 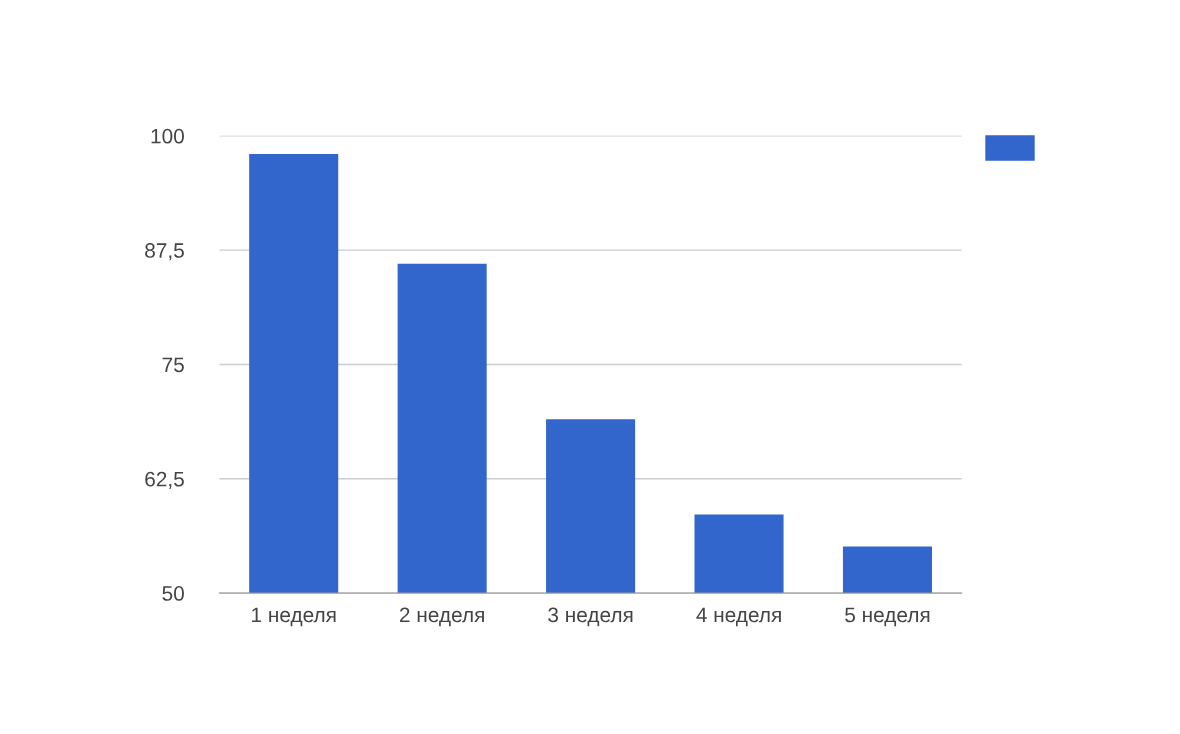 What do you see at coordinates (590, 617) in the screenshot?
I see `x-tick-label: 3 неделя` at bounding box center [590, 617].